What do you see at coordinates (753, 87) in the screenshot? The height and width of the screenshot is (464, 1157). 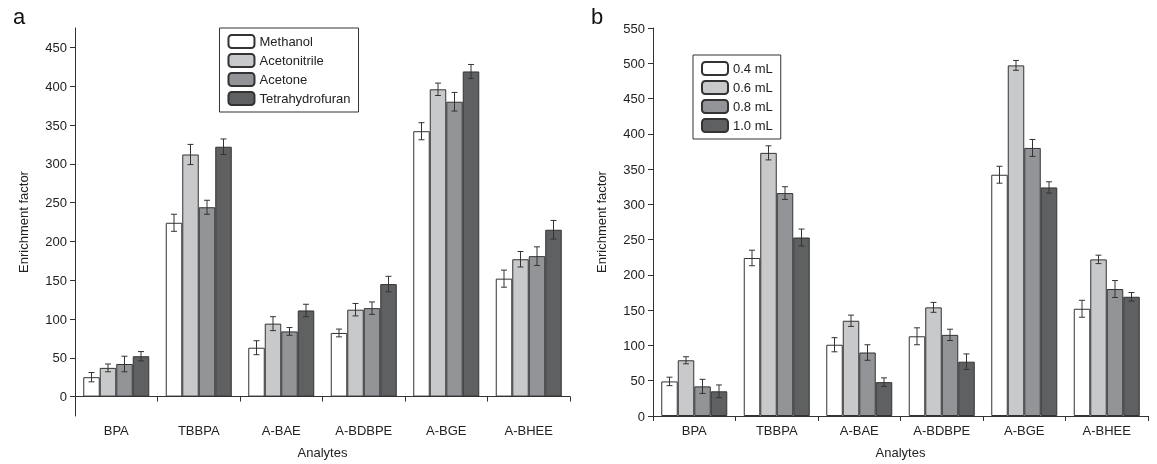 I see `legend-label: 0.6 mL` at bounding box center [753, 87].